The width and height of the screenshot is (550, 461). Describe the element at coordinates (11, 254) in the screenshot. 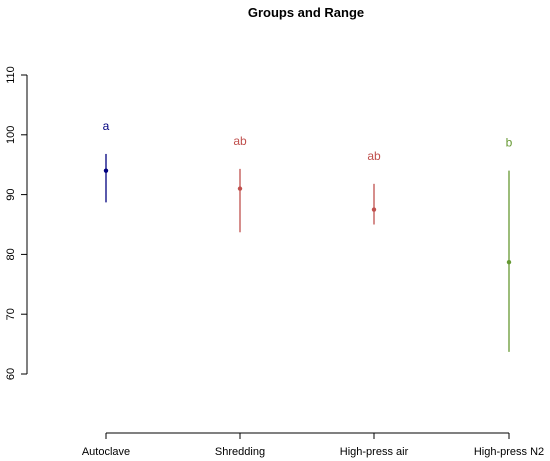

I see `y-tick-label: 80` at that location.